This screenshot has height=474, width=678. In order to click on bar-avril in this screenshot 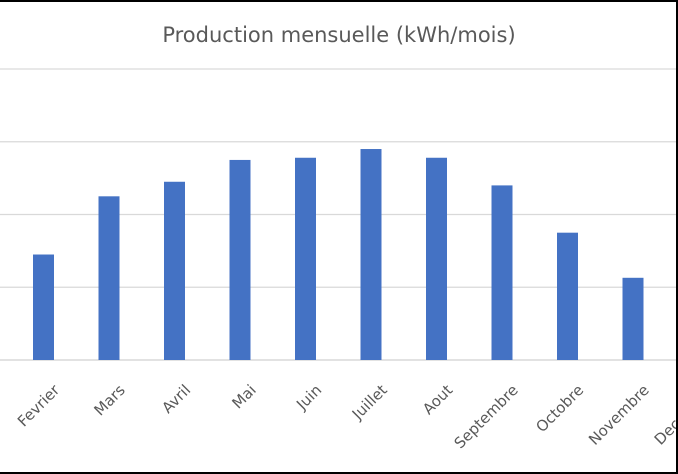, I will do `click(174, 270)`.